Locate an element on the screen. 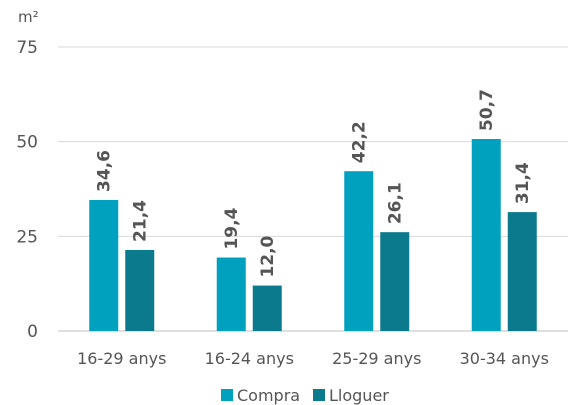  data-label: 31,4 is located at coordinates (523, 183).